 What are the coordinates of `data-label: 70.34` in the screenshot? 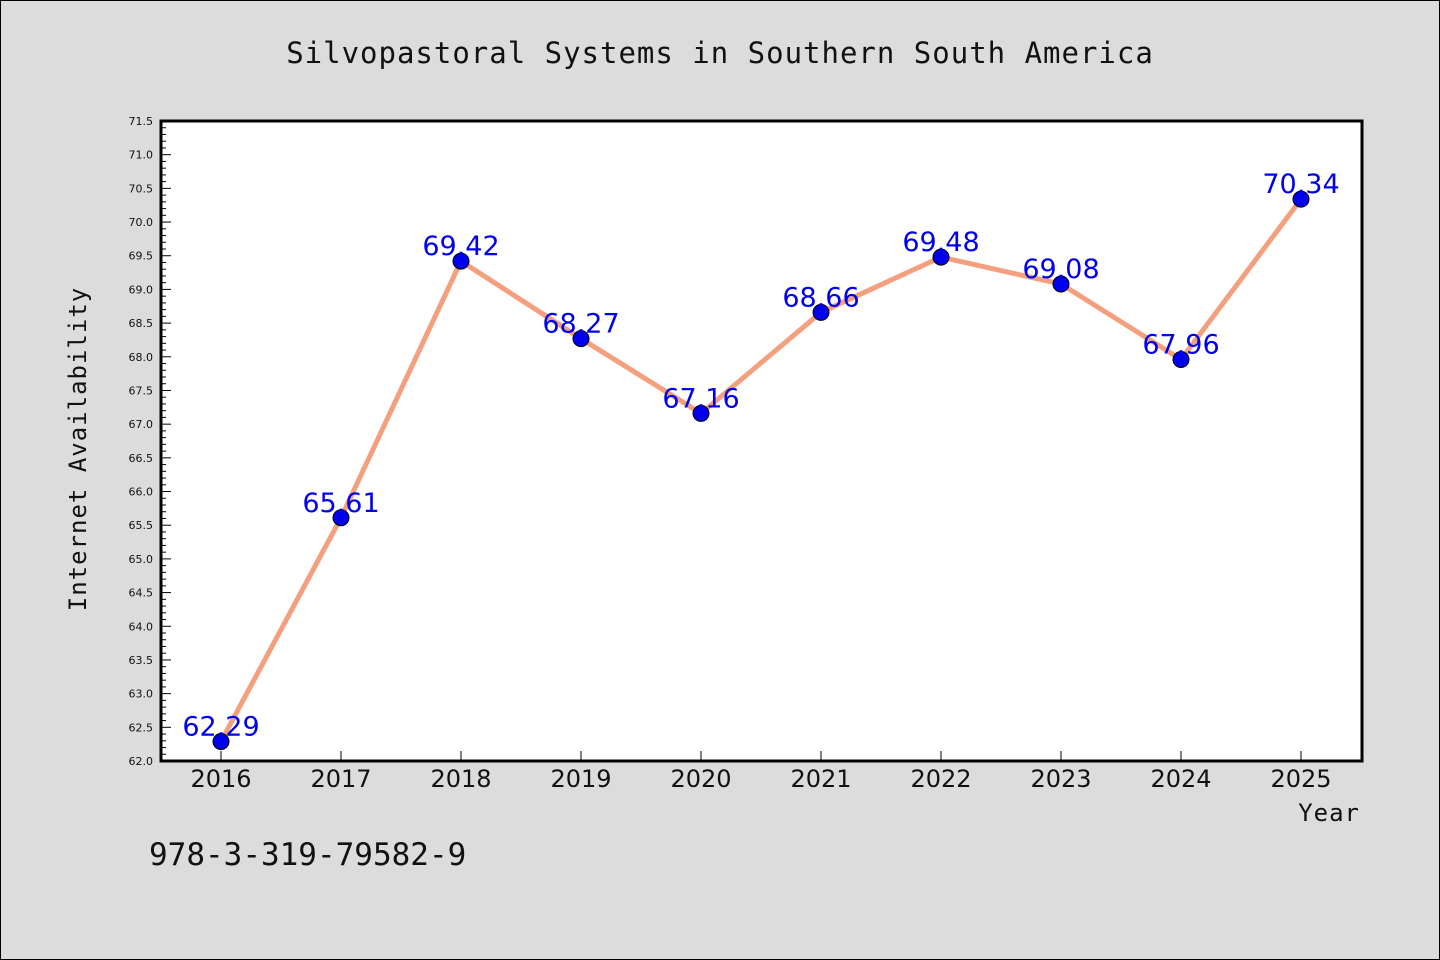 It's located at (1300, 184).